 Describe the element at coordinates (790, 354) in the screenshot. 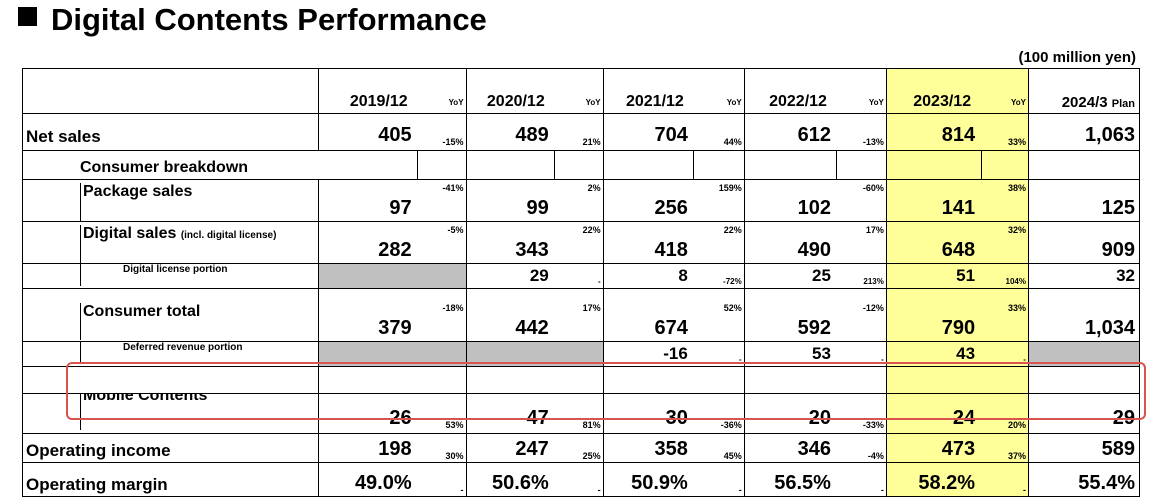

I see `value-cell: 53` at that location.